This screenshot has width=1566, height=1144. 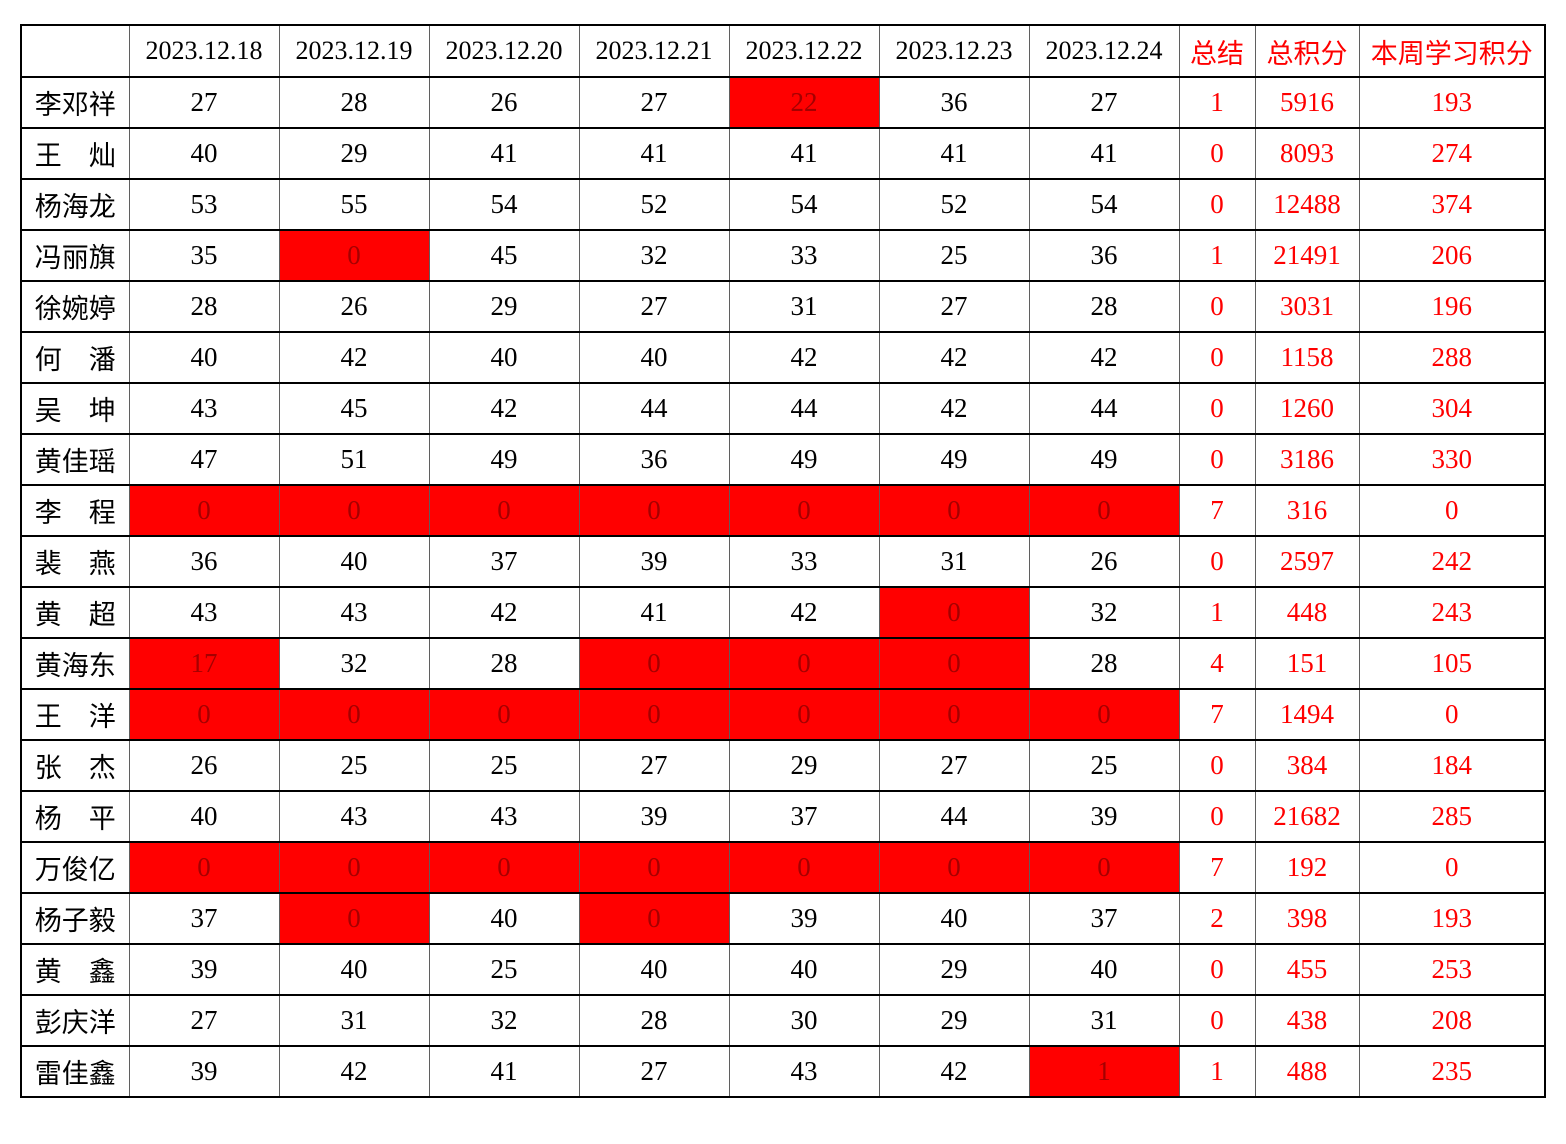 What do you see at coordinates (1452, 357) in the screenshot?
I see `week-points-cell: 288` at bounding box center [1452, 357].